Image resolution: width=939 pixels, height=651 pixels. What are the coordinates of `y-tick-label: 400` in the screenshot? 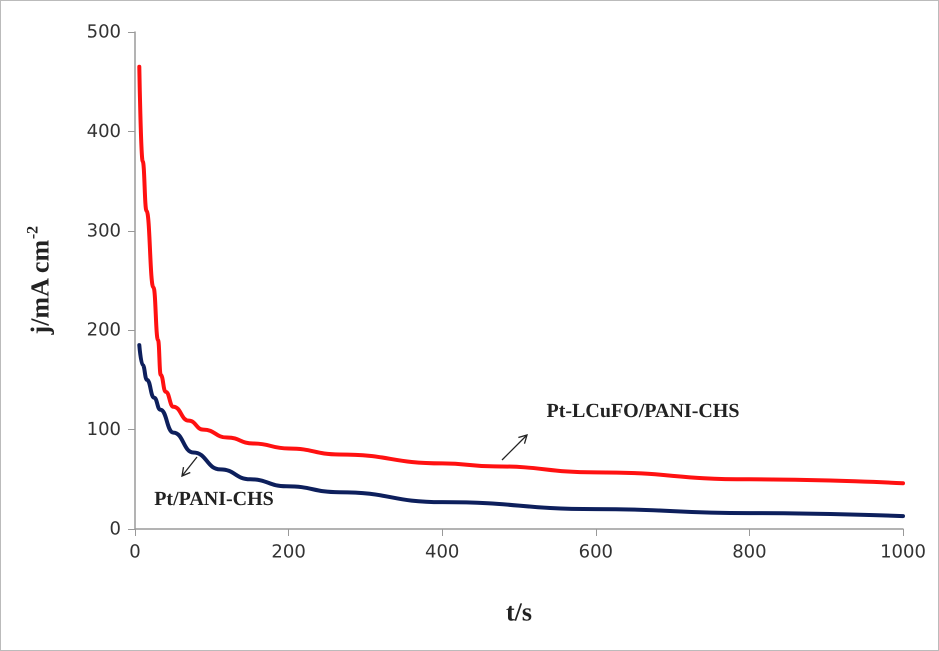 It's located at (103, 131).